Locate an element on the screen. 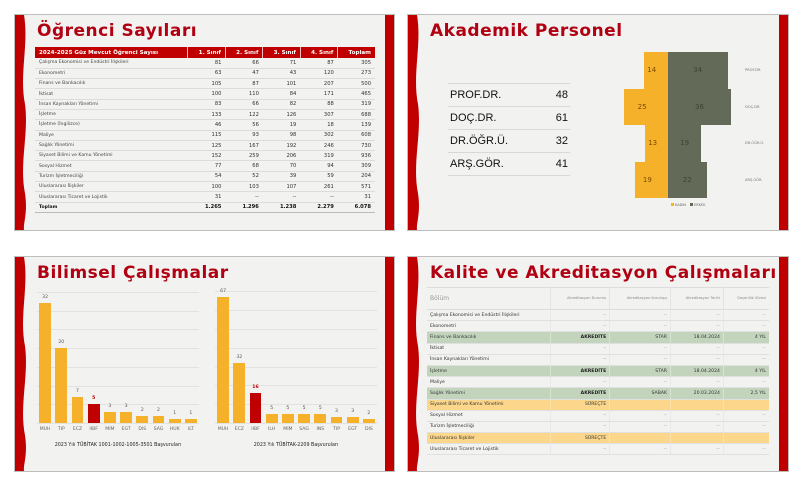  bar-huk is located at coordinates (174, 421).